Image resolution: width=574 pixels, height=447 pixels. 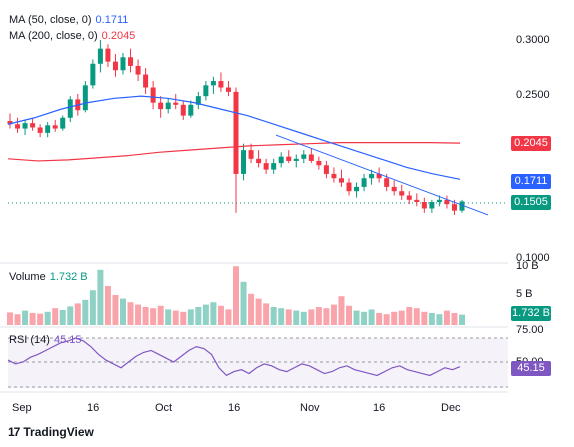 I want to click on tradingview-brand: 17 TradingView, so click(x=51, y=432).